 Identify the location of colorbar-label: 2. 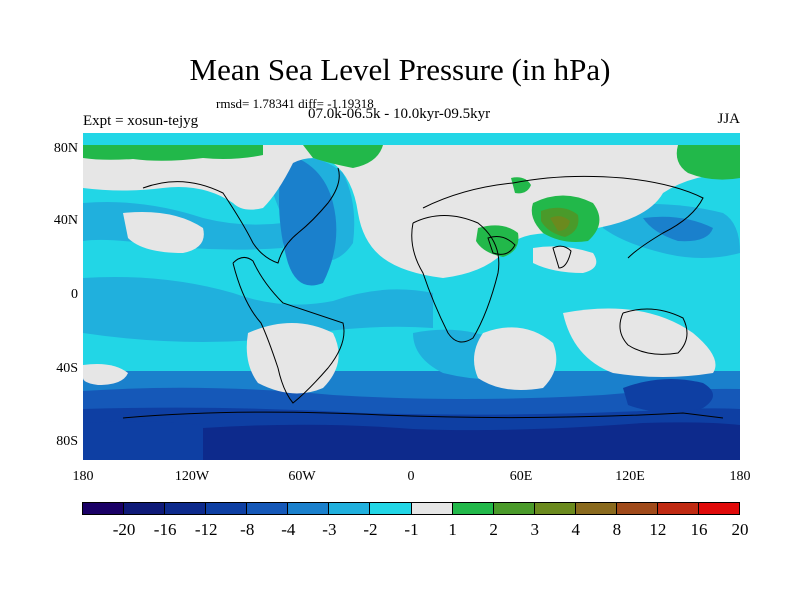
(493, 529).